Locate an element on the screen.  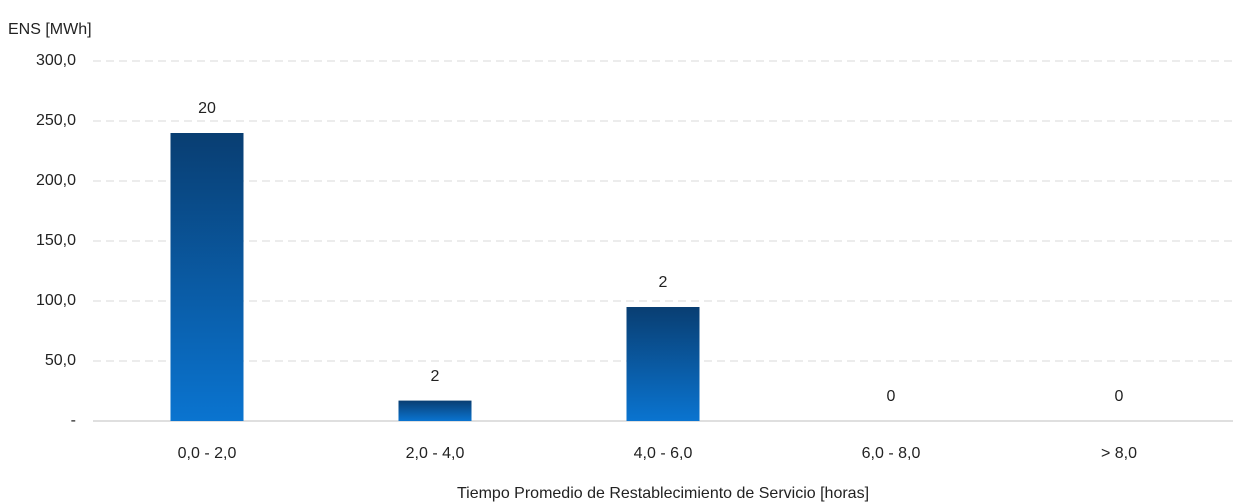
x-tick-label: 6,0 - 8,0 is located at coordinates (891, 453).